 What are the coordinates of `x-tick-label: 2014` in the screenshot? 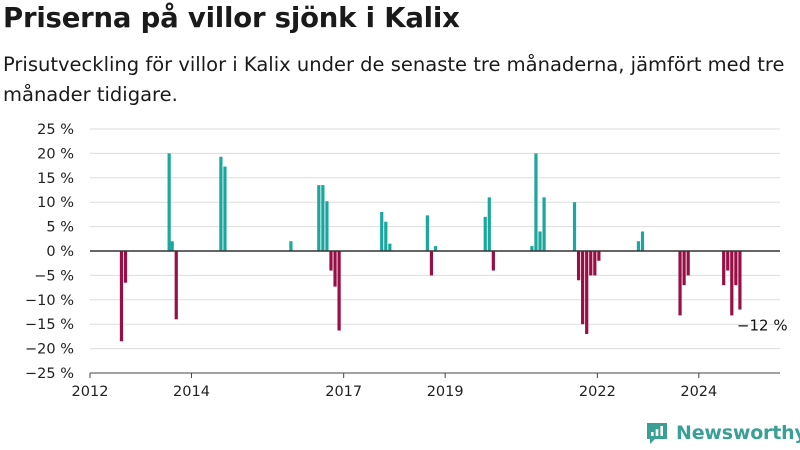 It's located at (191, 392).